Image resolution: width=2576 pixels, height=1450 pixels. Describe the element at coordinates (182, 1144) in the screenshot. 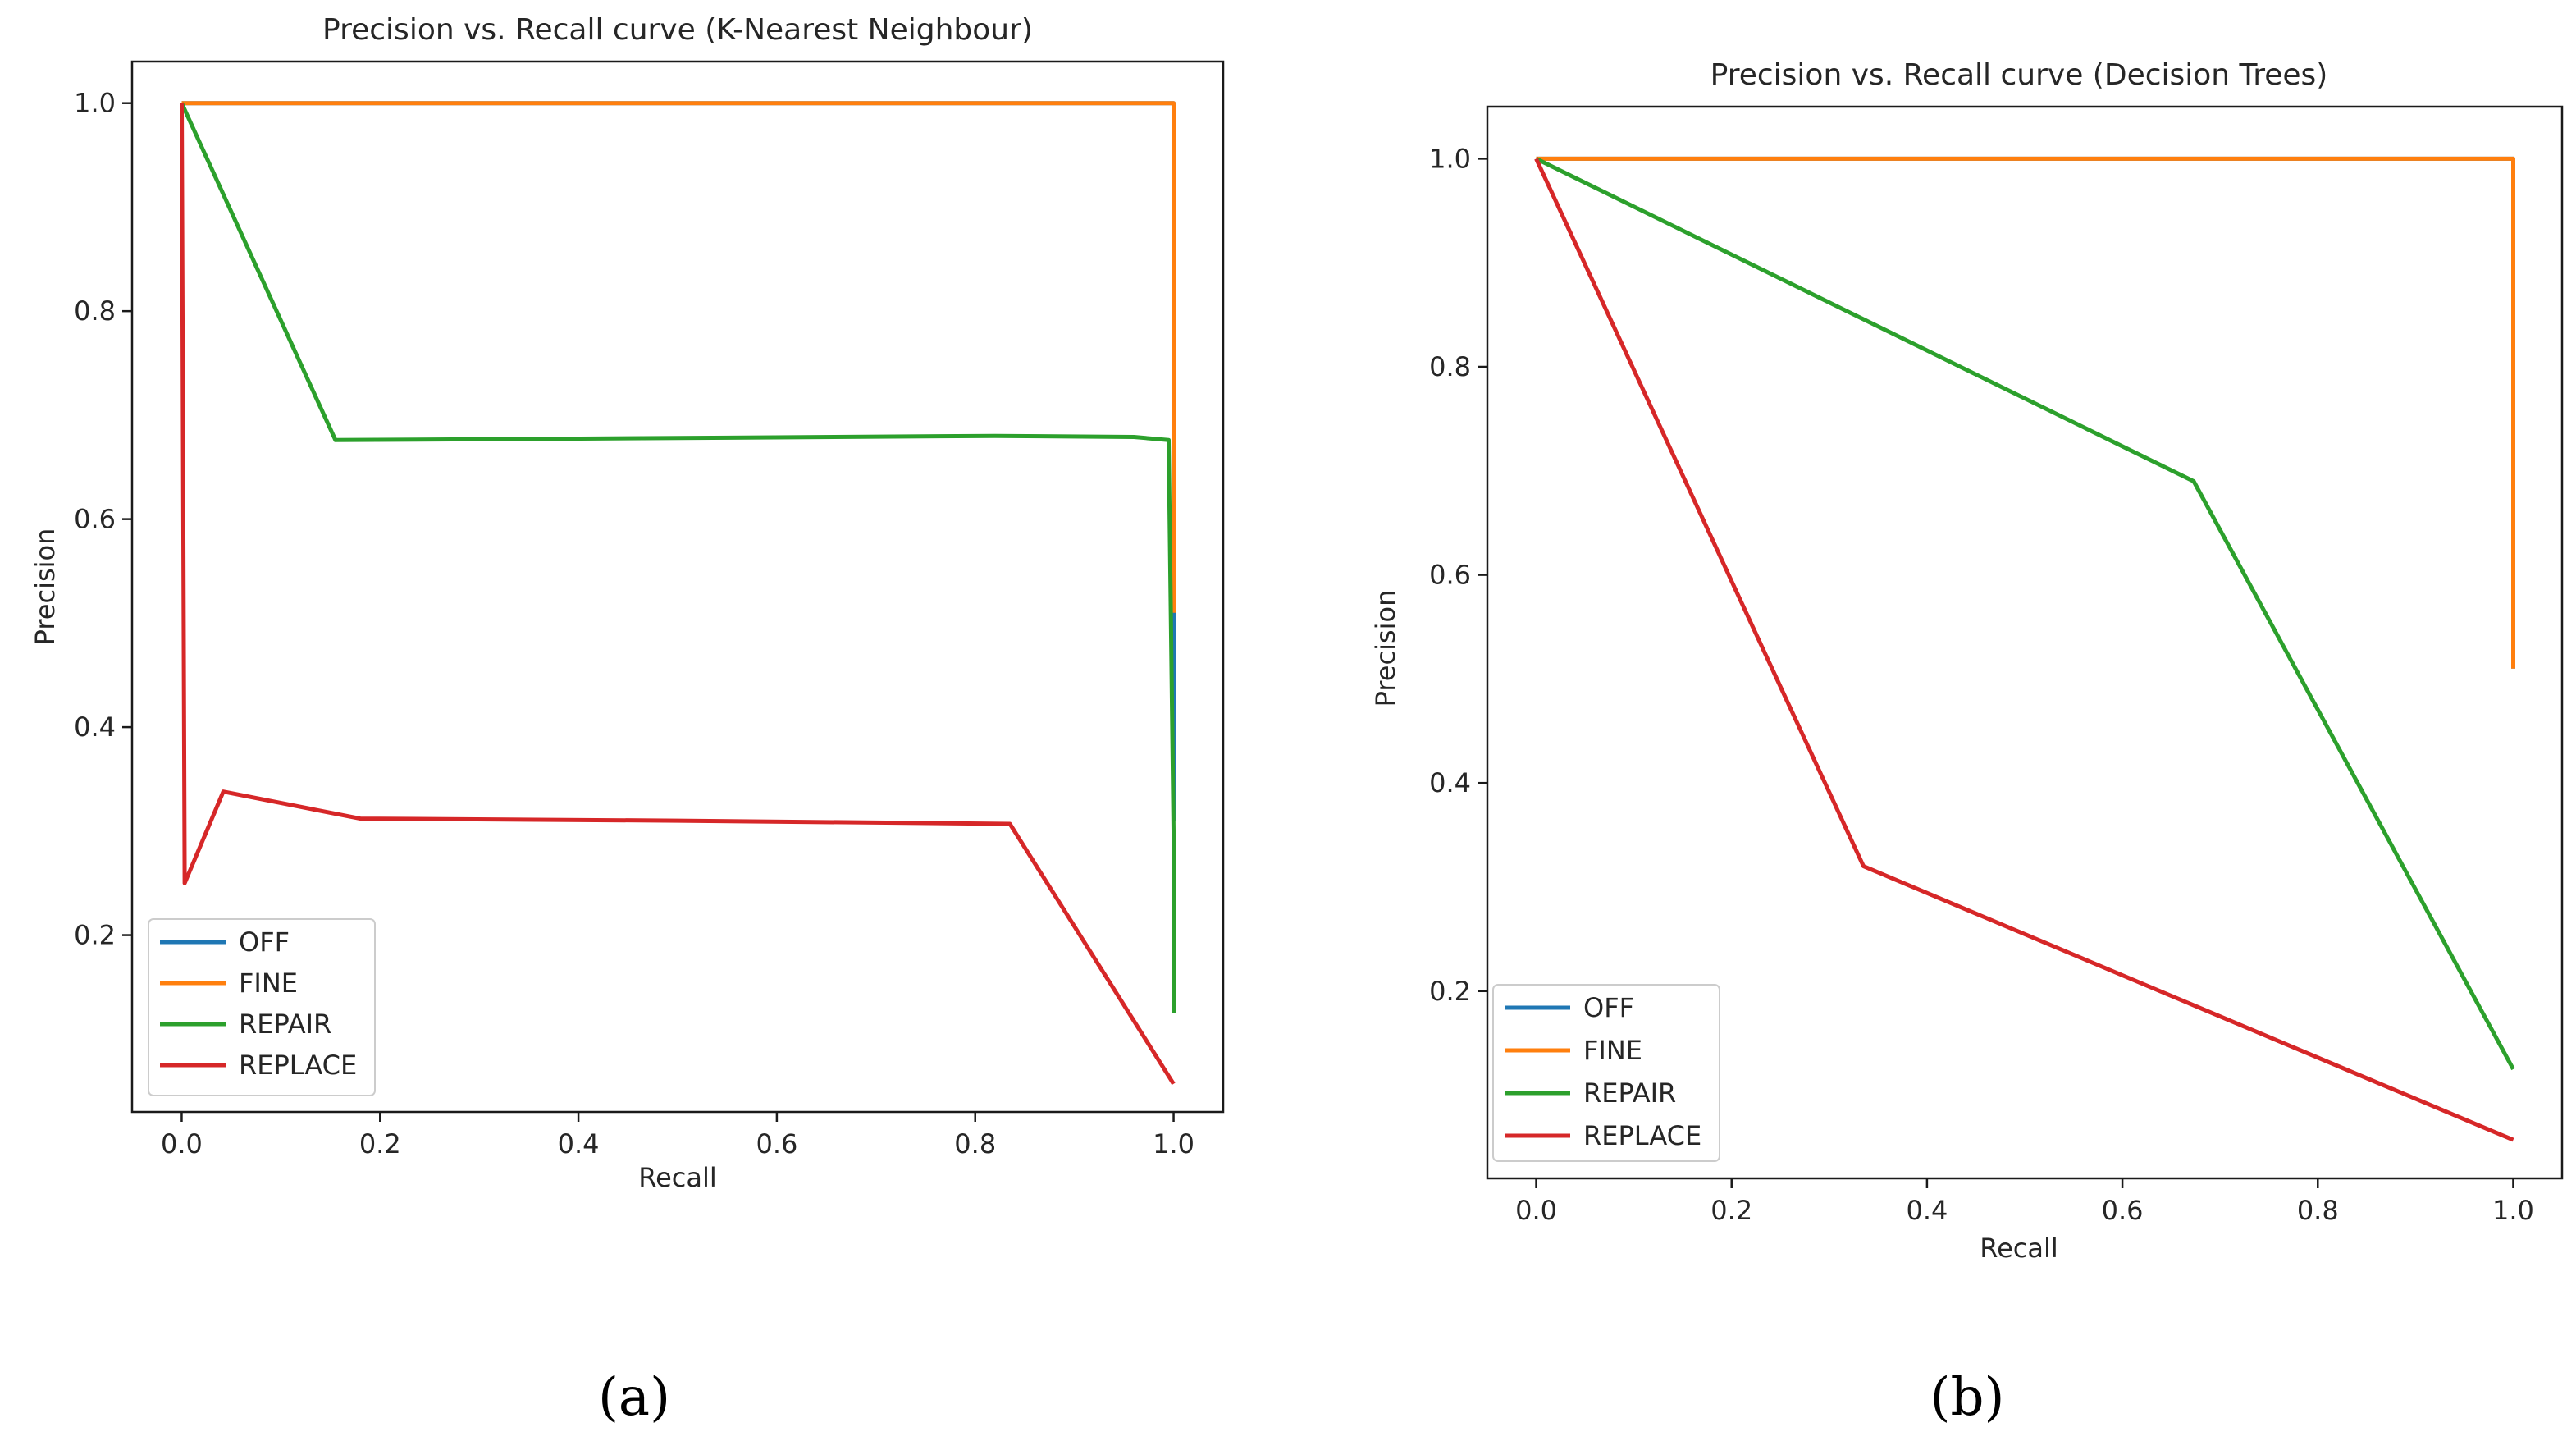

I see `x-tick-label-a-0: 0.0` at that location.